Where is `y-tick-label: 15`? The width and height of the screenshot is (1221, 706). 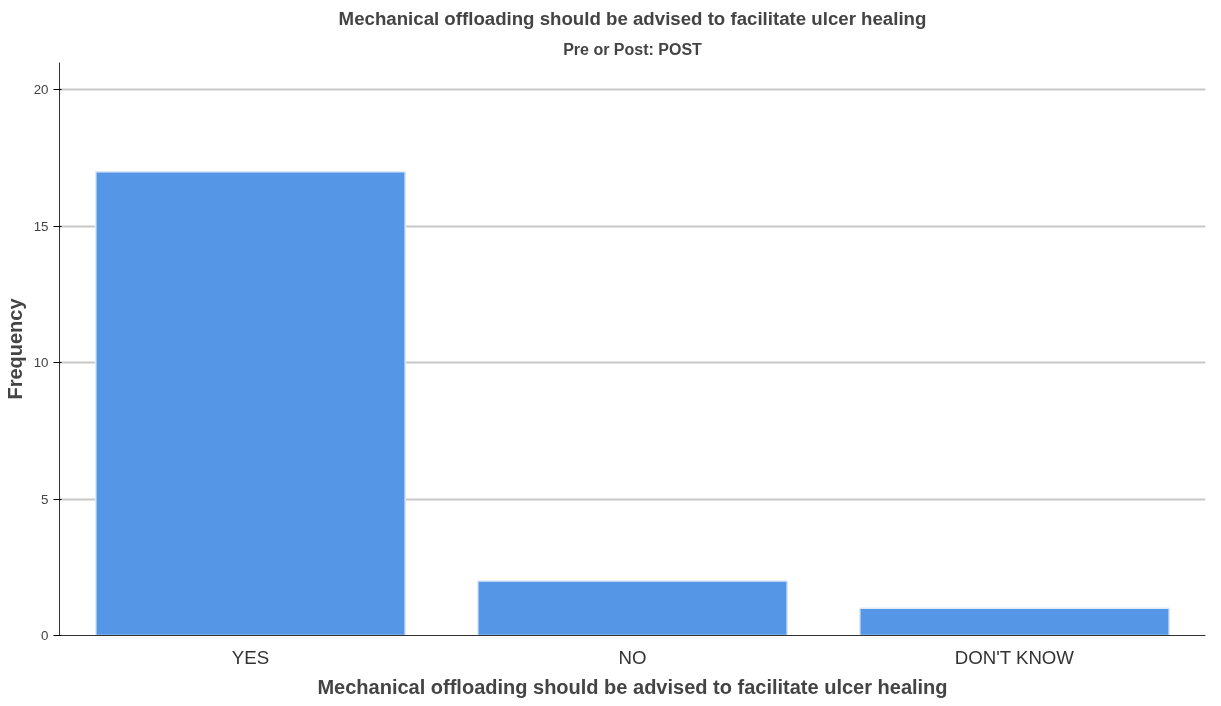 y-tick-label: 15 is located at coordinates (41, 226).